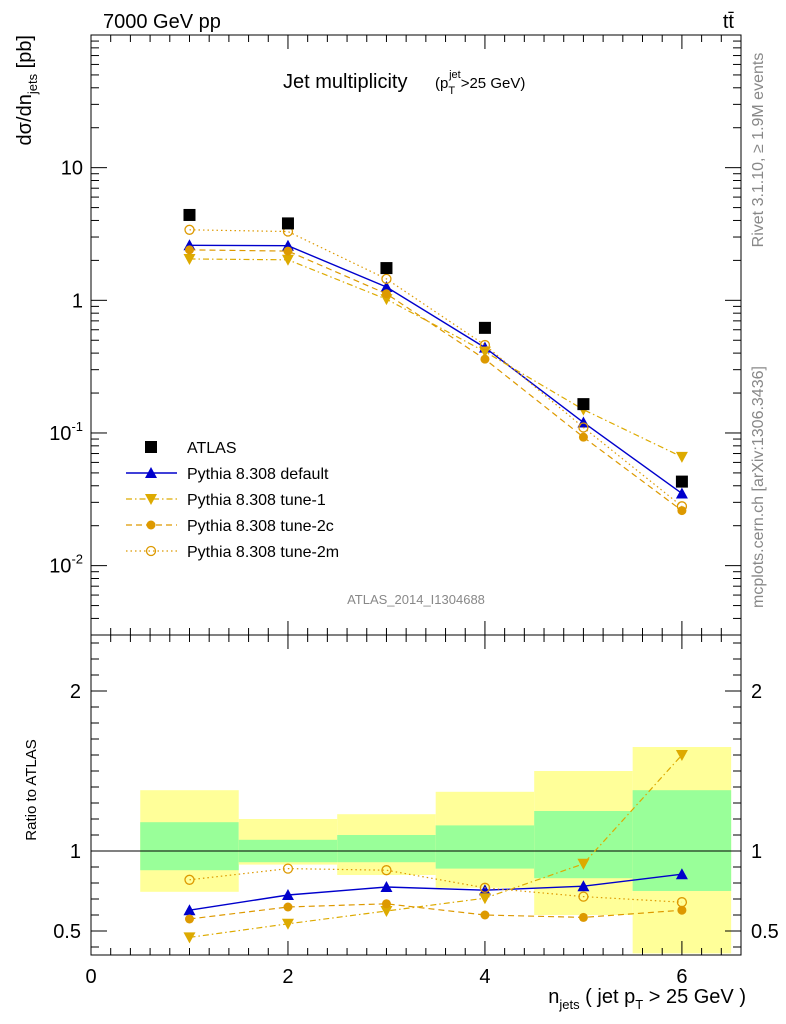 Image resolution: width=786 pixels, height=1024 pixels. What do you see at coordinates (162, 22) in the screenshot?
I see `energy-label: 7000 GeV pp` at bounding box center [162, 22].